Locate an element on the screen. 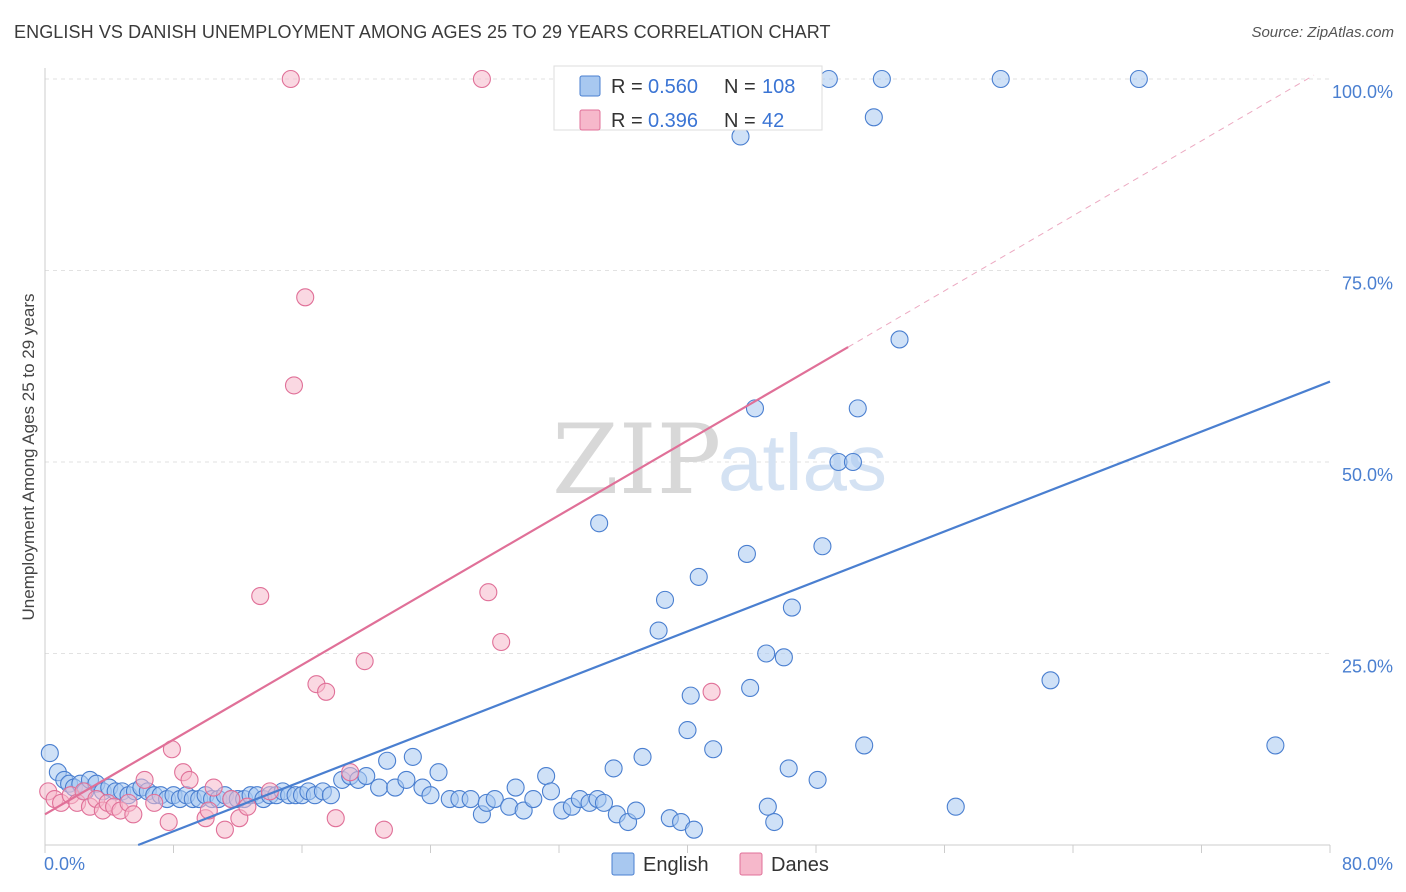 The height and width of the screenshot is (892, 1406). danes-n-label: N = is located at coordinates (740, 121).